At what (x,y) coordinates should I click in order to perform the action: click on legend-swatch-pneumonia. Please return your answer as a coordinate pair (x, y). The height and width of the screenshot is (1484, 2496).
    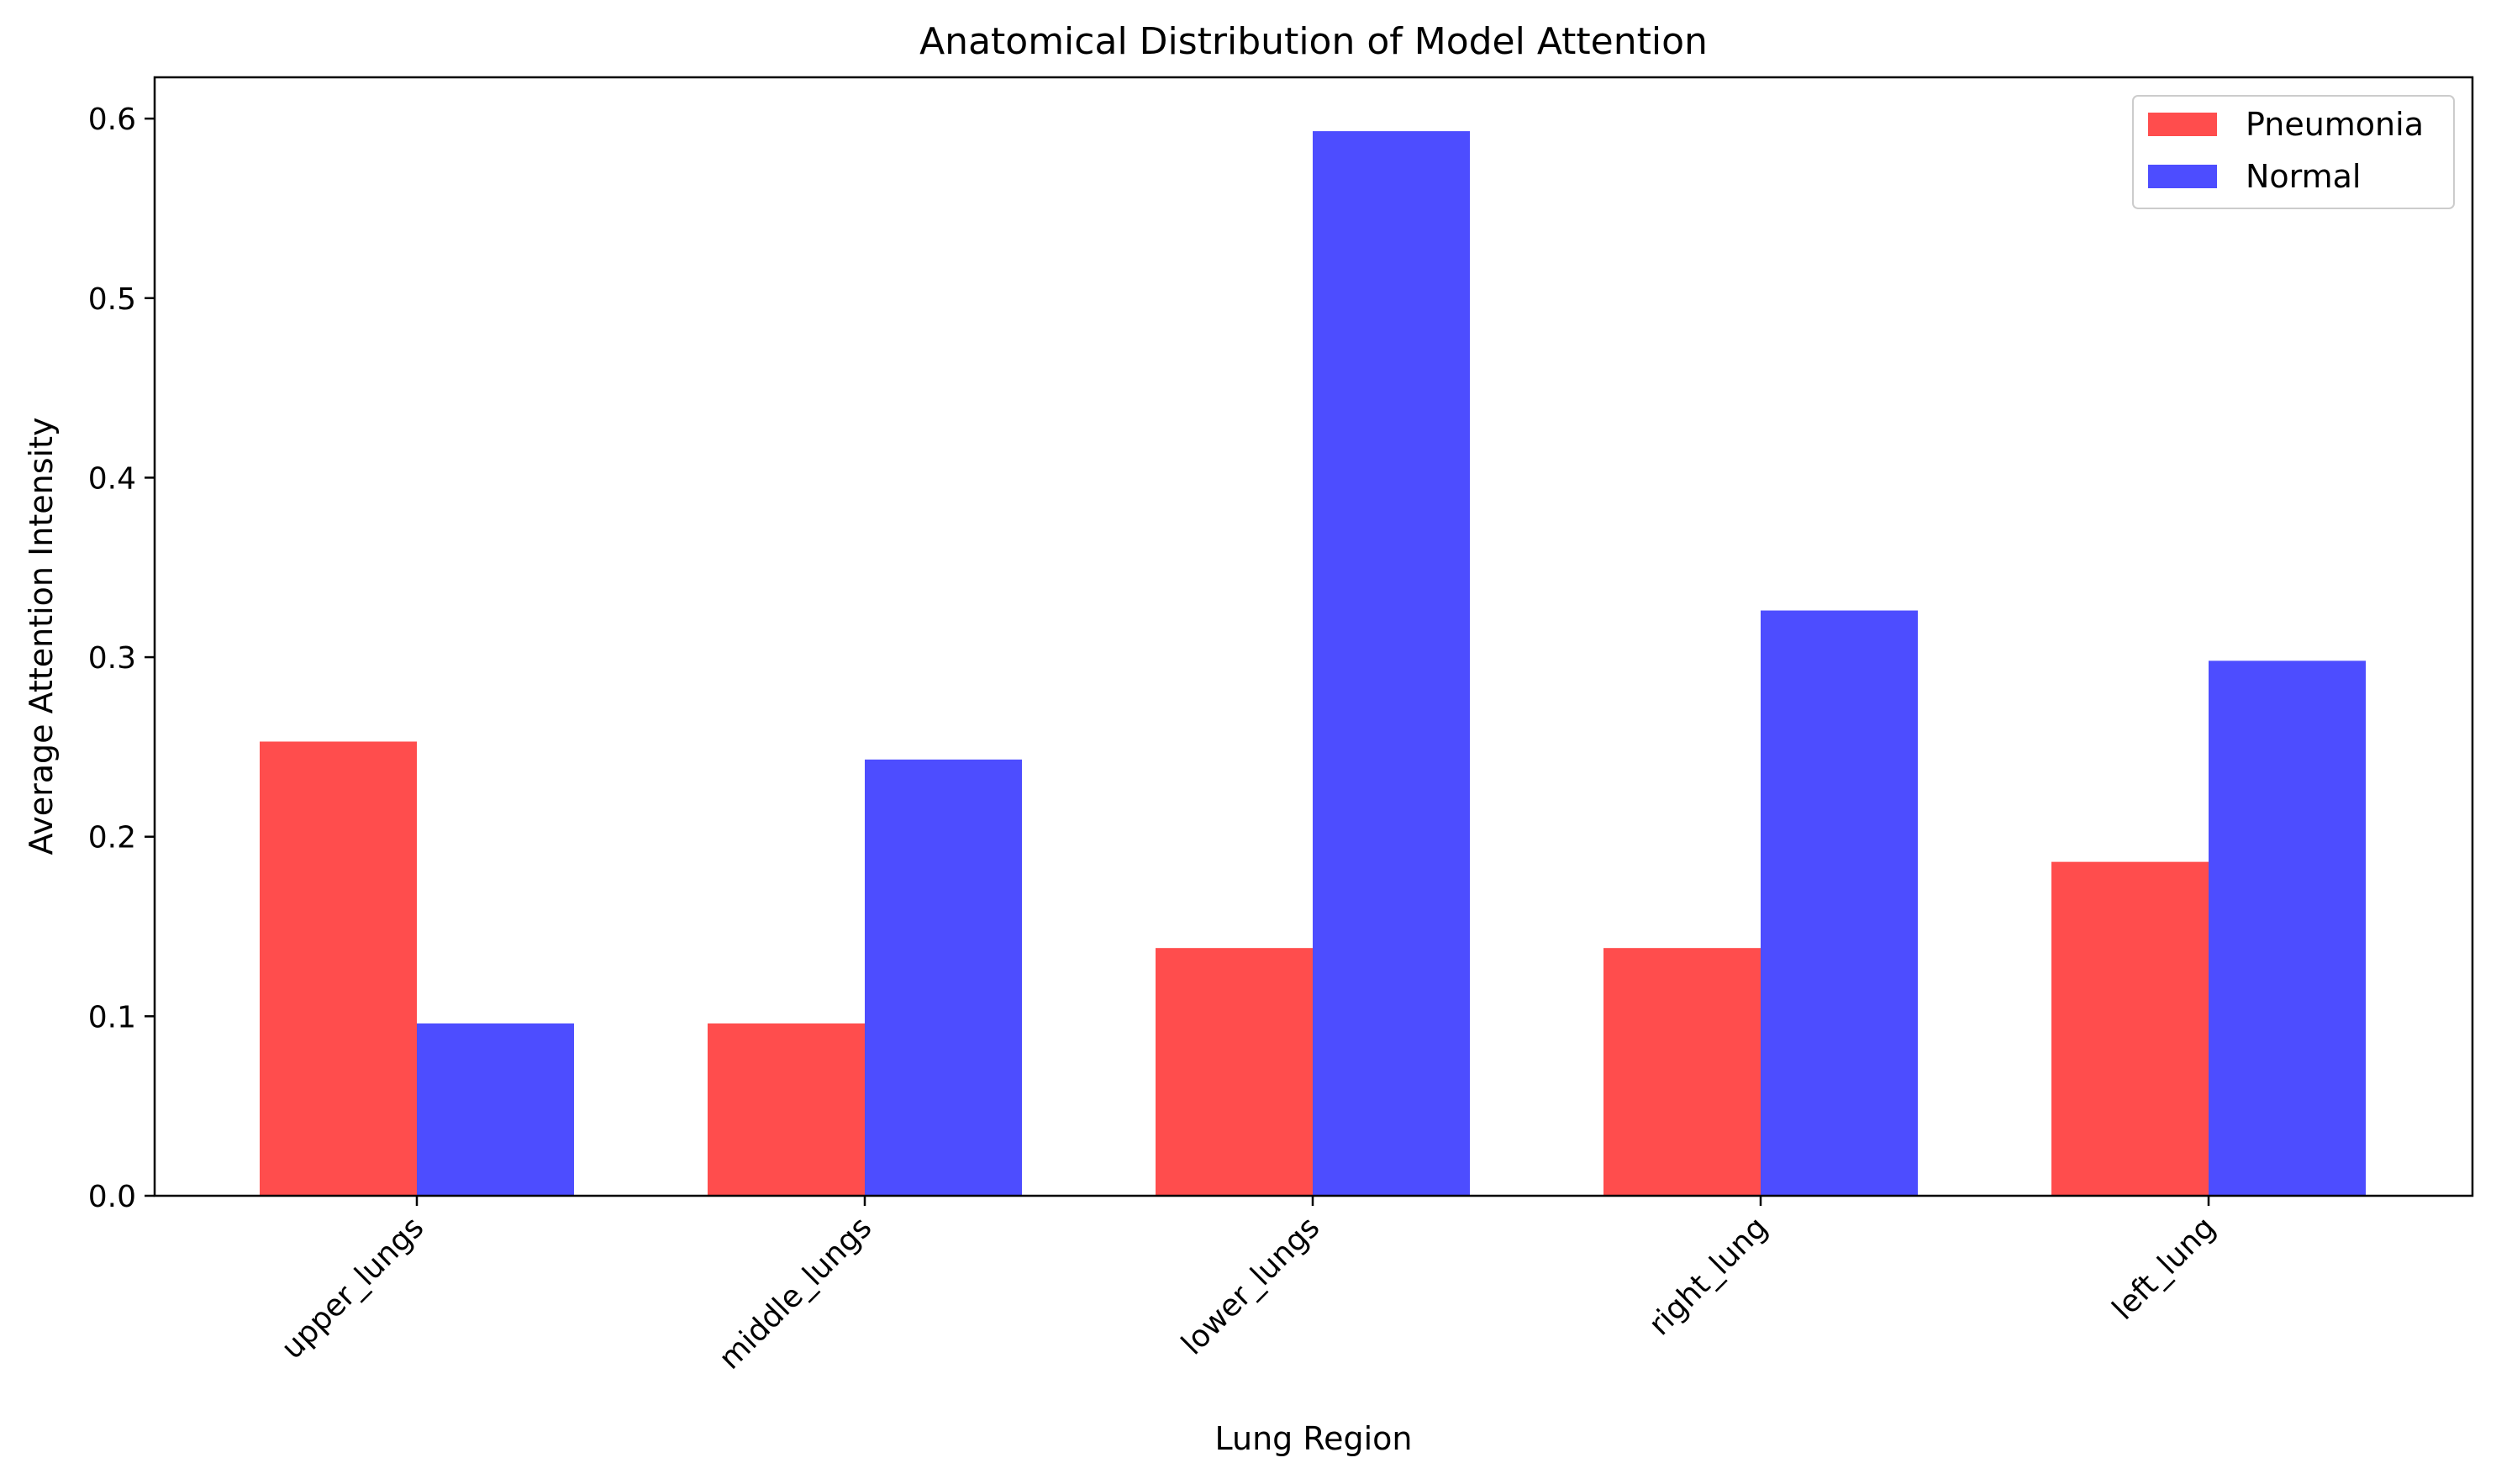
    Looking at the image, I should click on (2182, 125).